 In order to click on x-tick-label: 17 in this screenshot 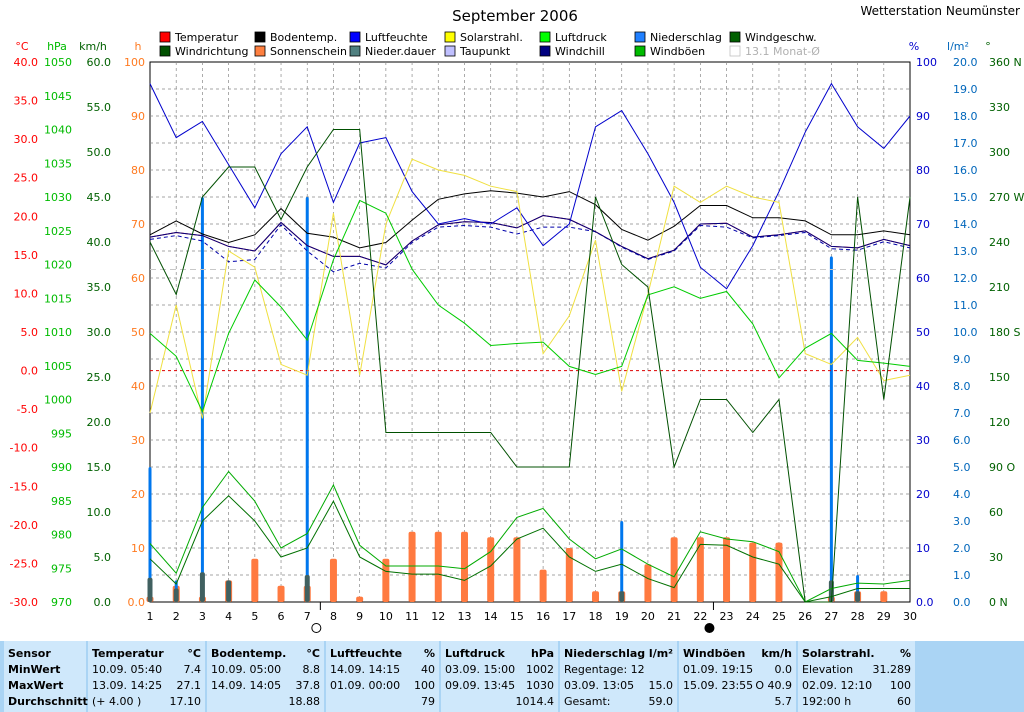, I will do `click(569, 616)`.